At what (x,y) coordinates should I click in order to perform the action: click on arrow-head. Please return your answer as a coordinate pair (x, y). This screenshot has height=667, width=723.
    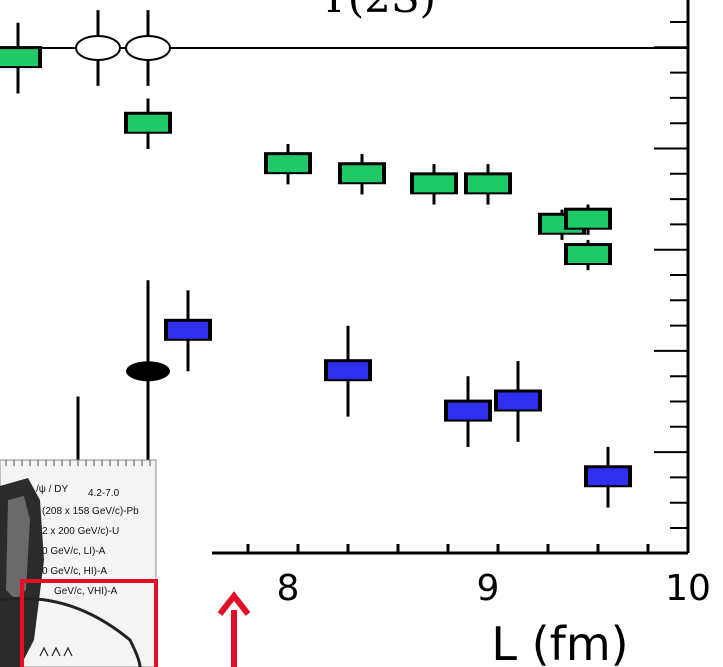
    Looking at the image, I should click on (234, 603).